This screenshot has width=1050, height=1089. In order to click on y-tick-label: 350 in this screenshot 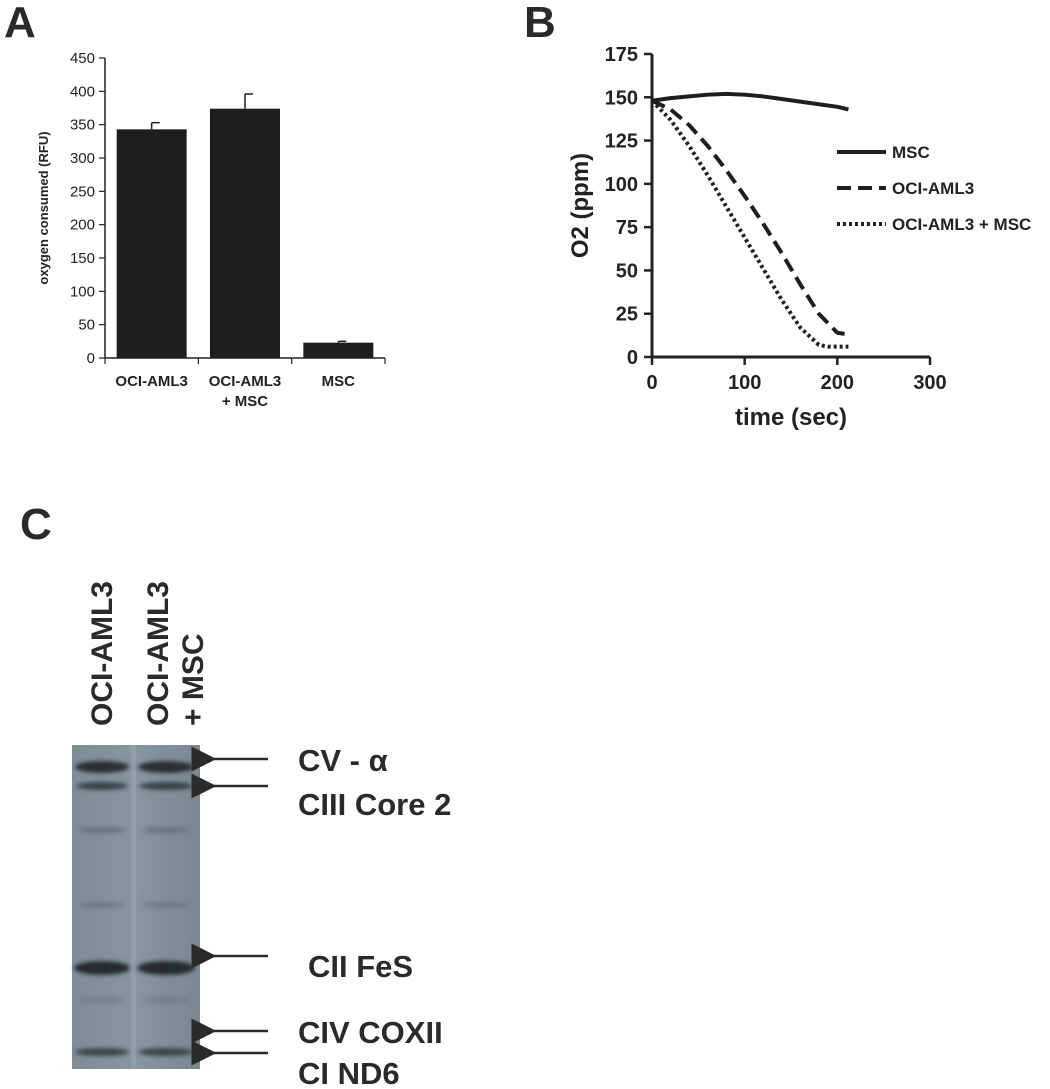, I will do `click(82, 125)`.